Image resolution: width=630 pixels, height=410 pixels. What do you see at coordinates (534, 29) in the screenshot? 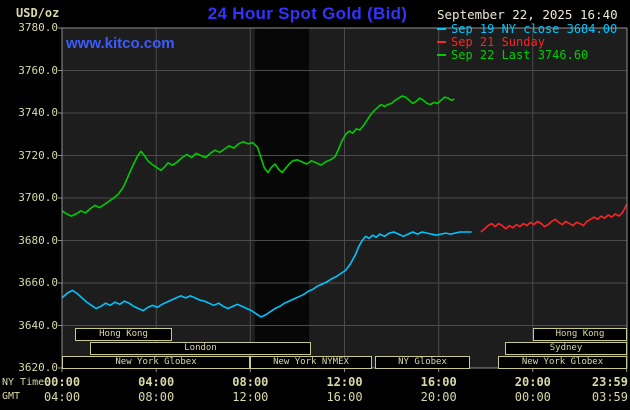
I see `legend-label: Sep 19 NY close 3684.00` at bounding box center [534, 29].